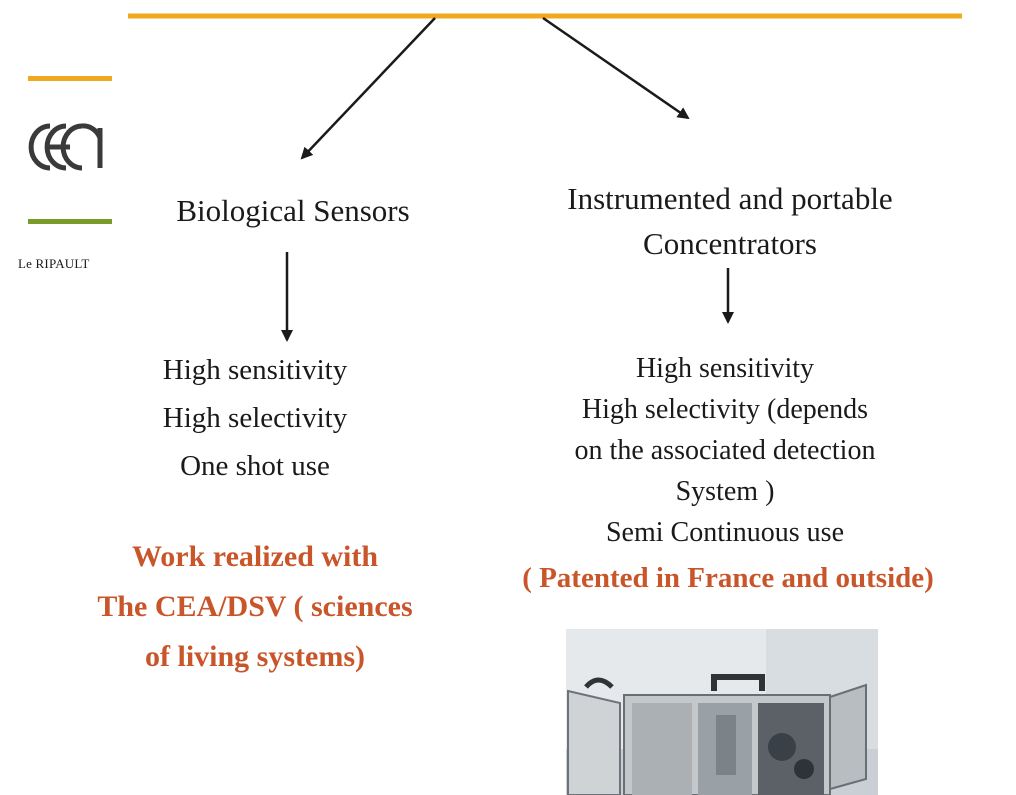 The width and height of the screenshot is (1016, 795). I want to click on property-line: High selectivity (depends, so click(725, 409).